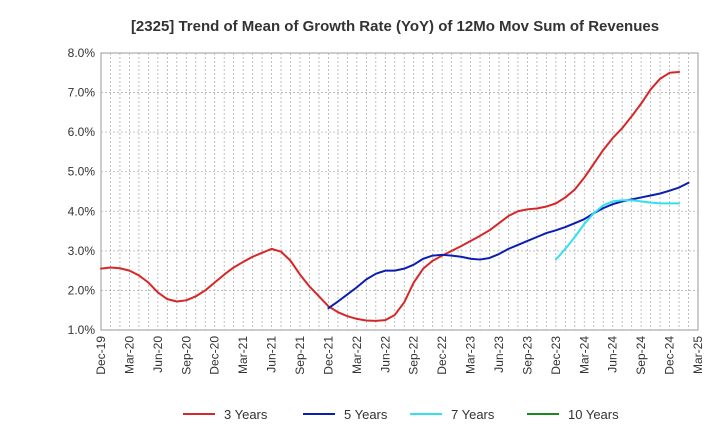  Describe the element at coordinates (366, 414) in the screenshot. I see `legend-label: 5 Years` at that location.